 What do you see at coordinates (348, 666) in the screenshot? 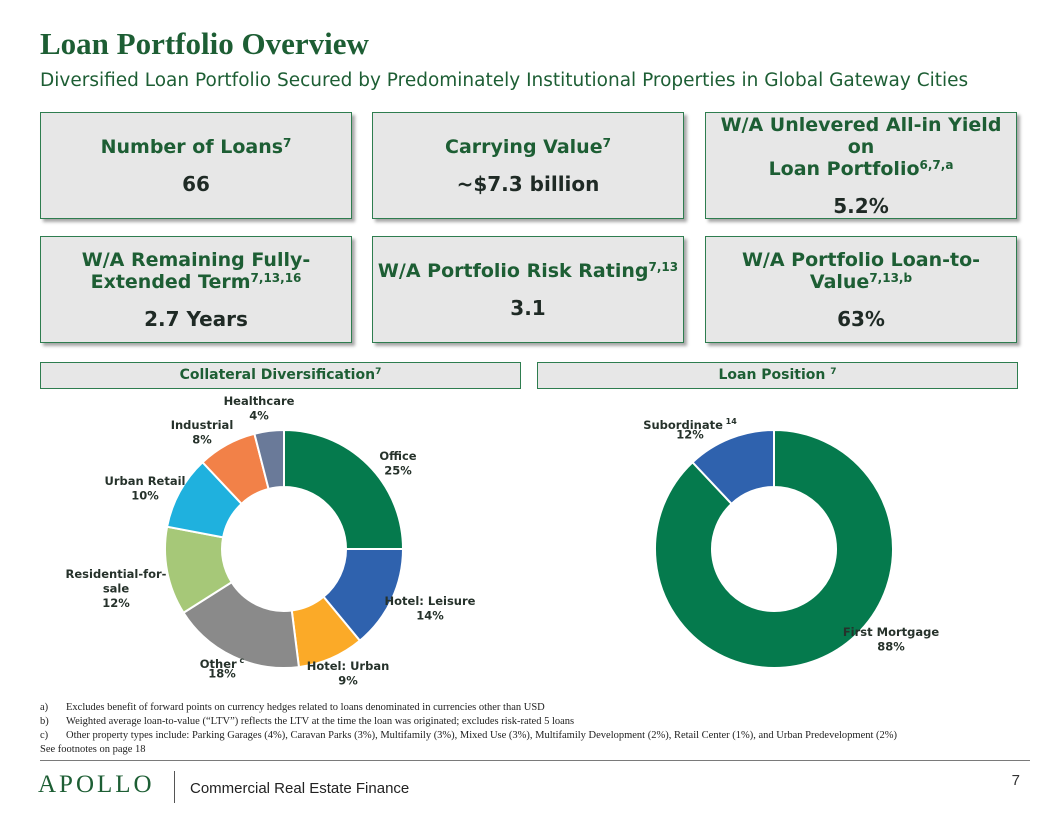
I see `slice-label-line: Hotel: Urban` at bounding box center [348, 666].